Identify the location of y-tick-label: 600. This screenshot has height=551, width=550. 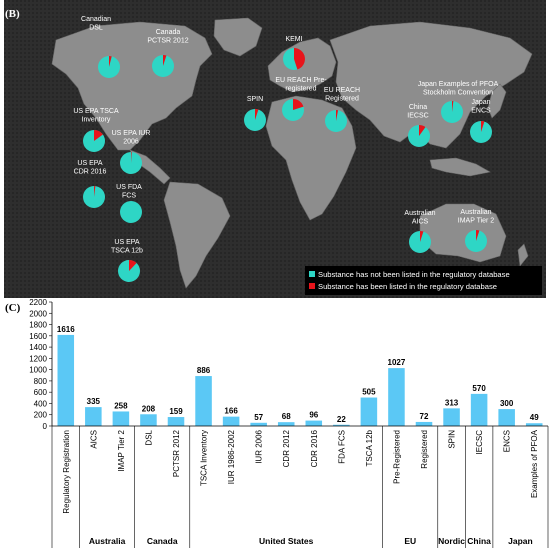
(41, 392).